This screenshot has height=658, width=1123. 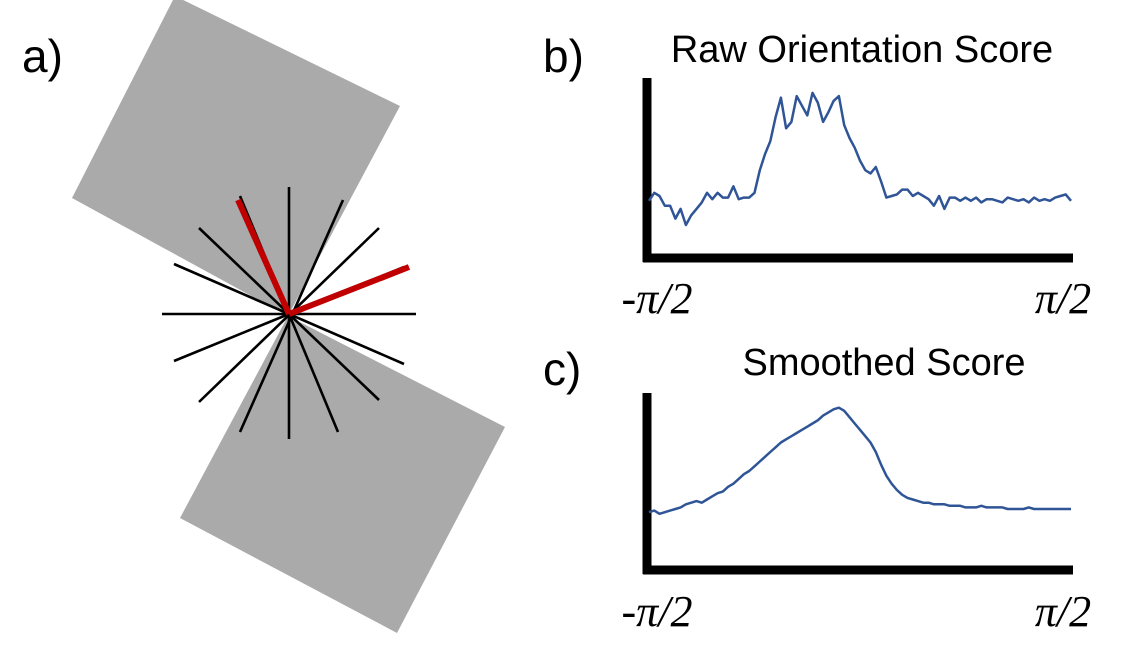 I want to click on chart-b-x-tick-min: -π/2, so click(x=657, y=298).